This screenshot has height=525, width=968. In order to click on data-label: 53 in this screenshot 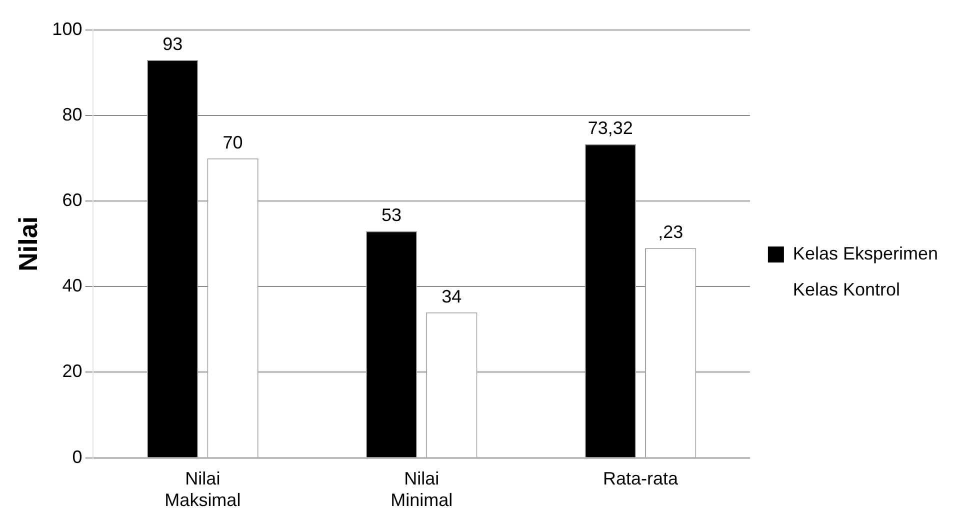, I will do `click(391, 215)`.